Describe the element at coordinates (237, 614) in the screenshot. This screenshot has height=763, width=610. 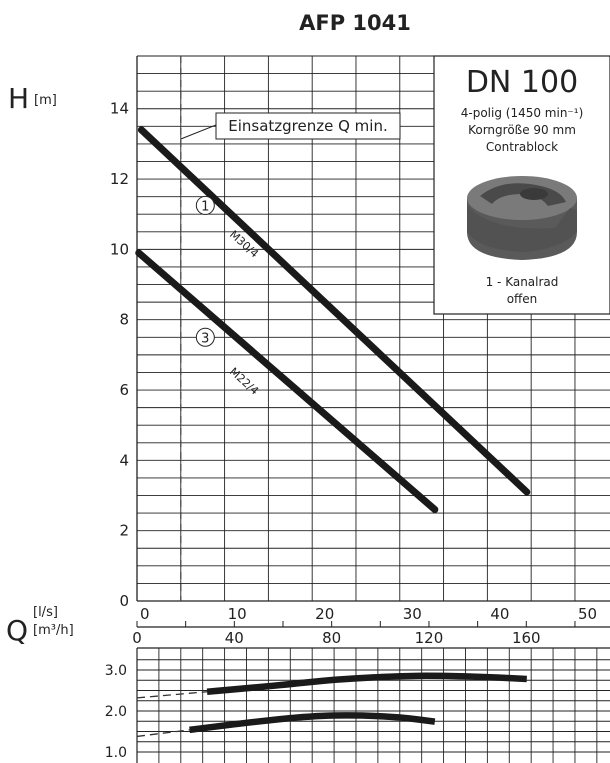
I see `x-tick-label: 10` at that location.